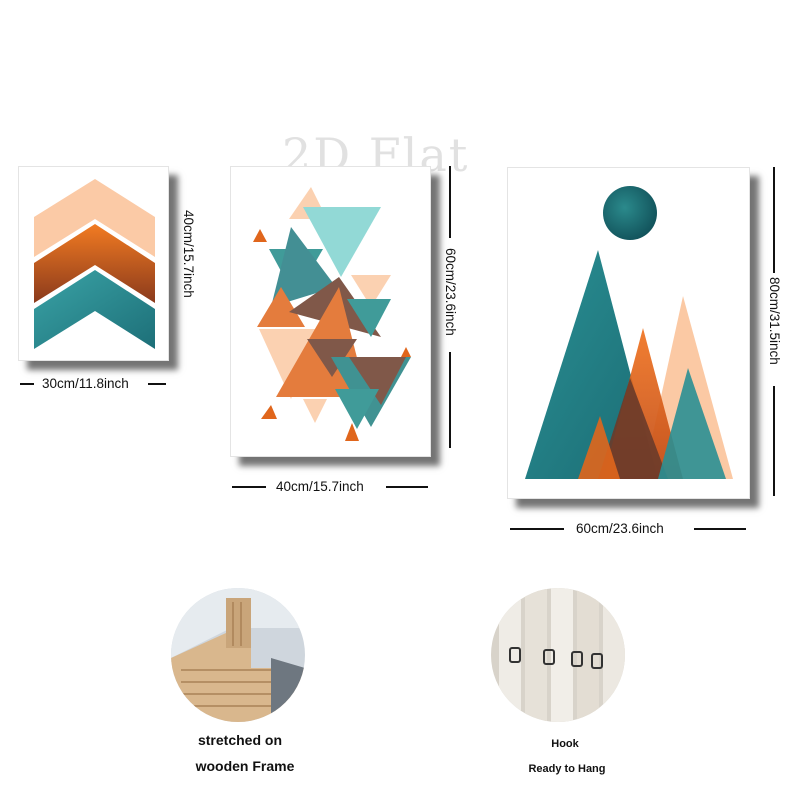 This screenshot has width=800, height=800. I want to click on chevron-teal, so click(94, 309).